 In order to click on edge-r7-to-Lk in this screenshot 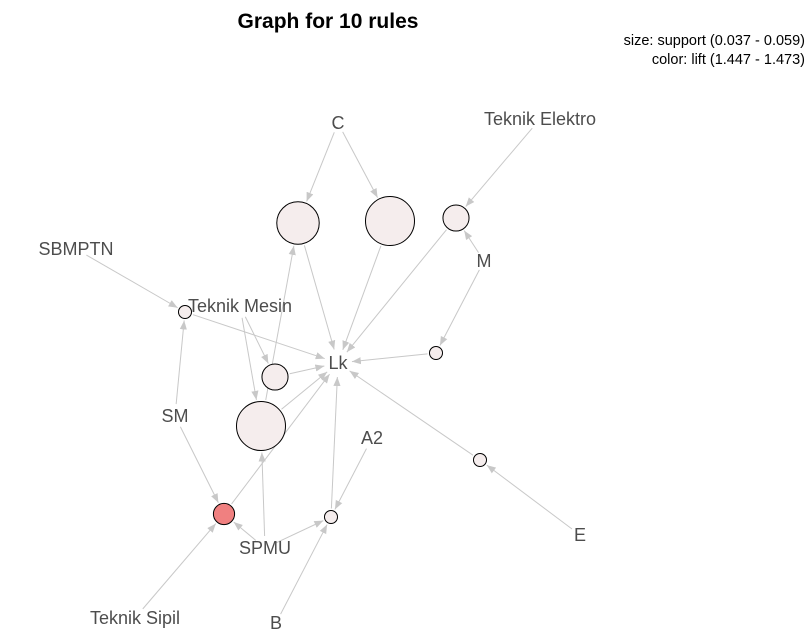, I will do `click(304, 390)`.